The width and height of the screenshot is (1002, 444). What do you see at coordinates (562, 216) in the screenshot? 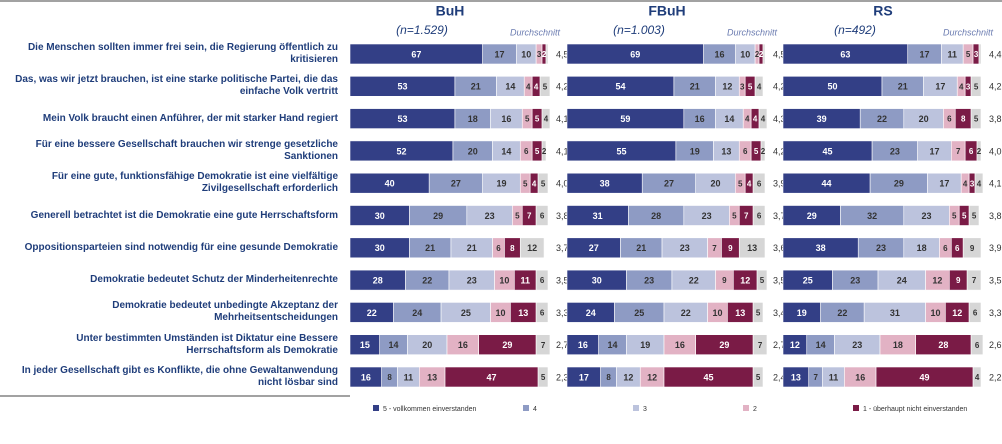
I see `average-label: 3,8` at bounding box center [562, 216].